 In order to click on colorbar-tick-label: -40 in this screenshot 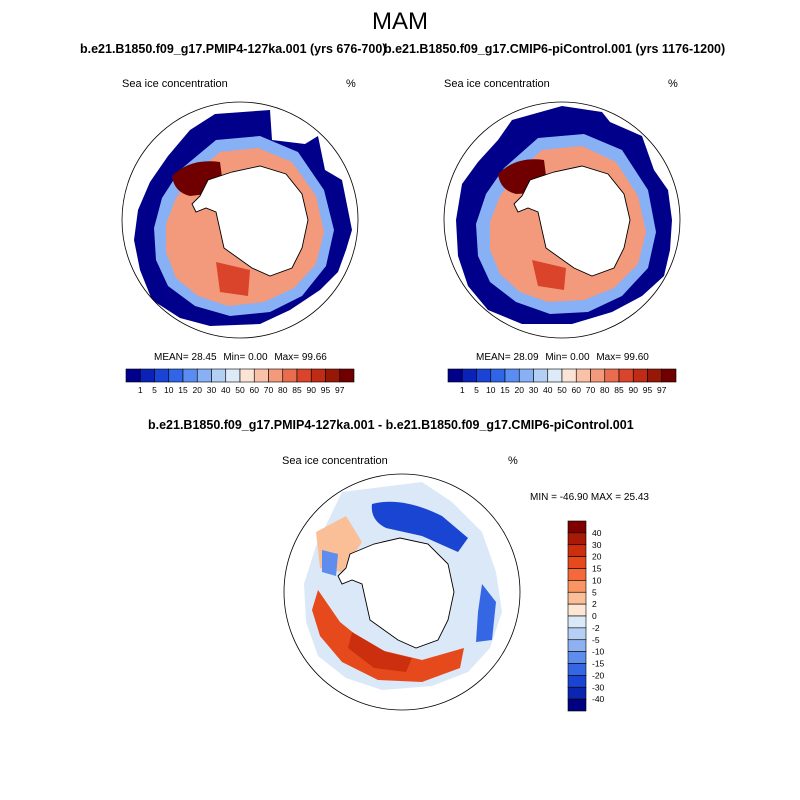, I will do `click(598, 699)`.